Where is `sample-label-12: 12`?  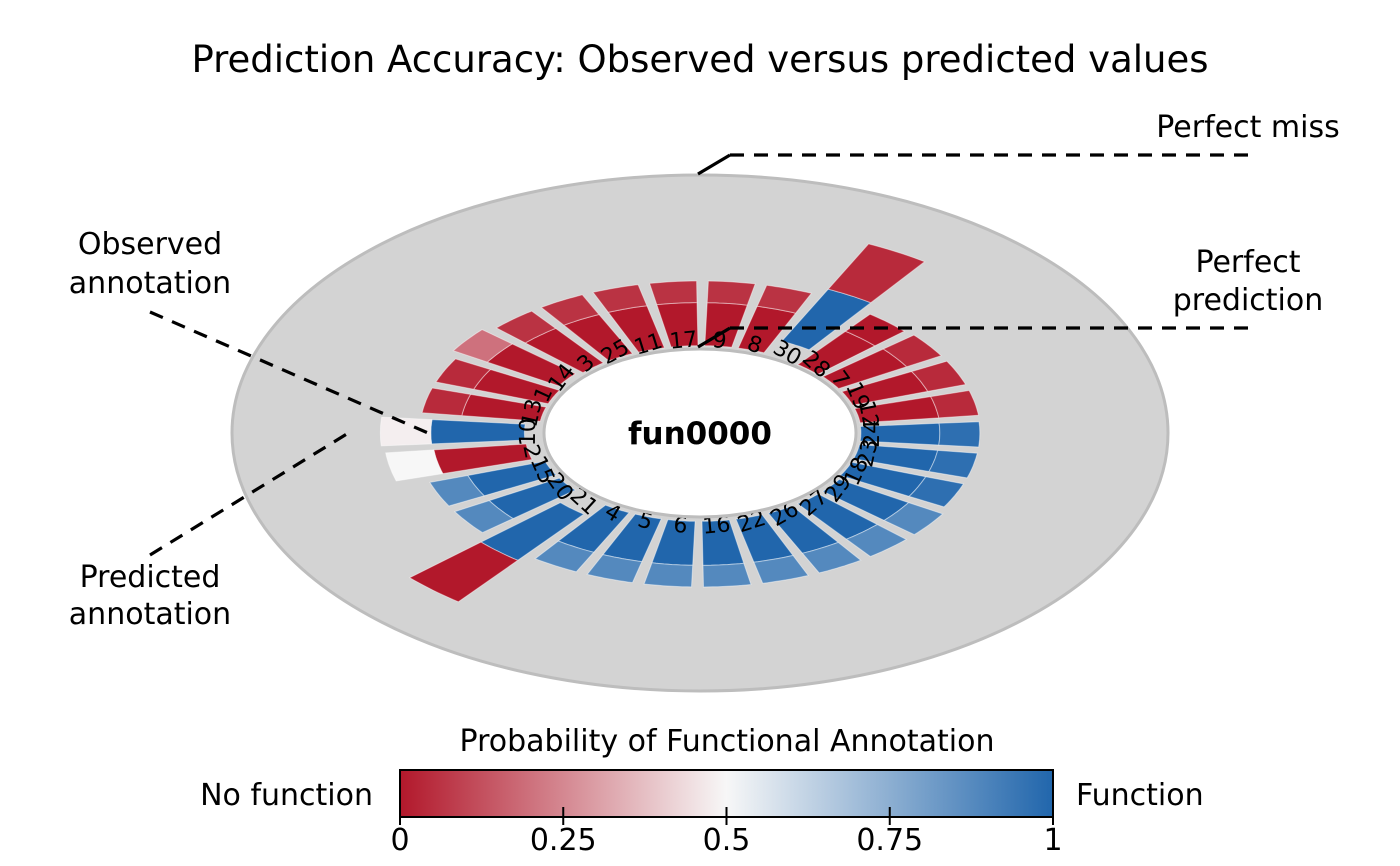 sample-label-12: 12 is located at coordinates (868, 414).